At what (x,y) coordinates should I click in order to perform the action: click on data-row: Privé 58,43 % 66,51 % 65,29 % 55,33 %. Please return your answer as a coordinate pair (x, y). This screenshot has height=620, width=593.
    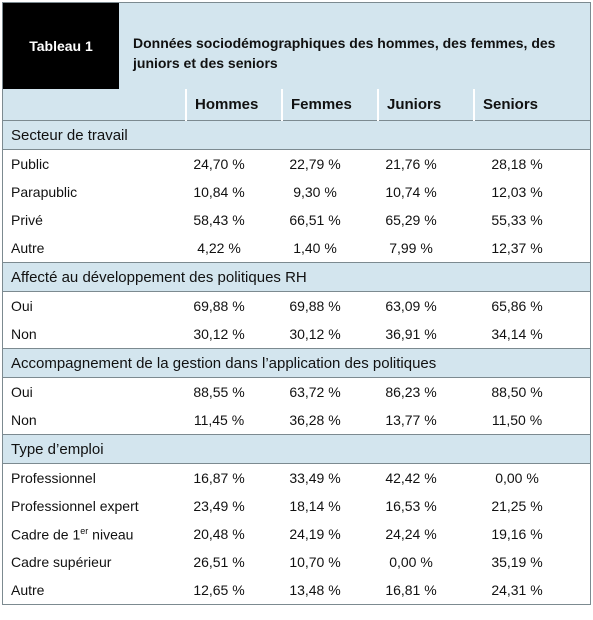
    Looking at the image, I should click on (296, 220).